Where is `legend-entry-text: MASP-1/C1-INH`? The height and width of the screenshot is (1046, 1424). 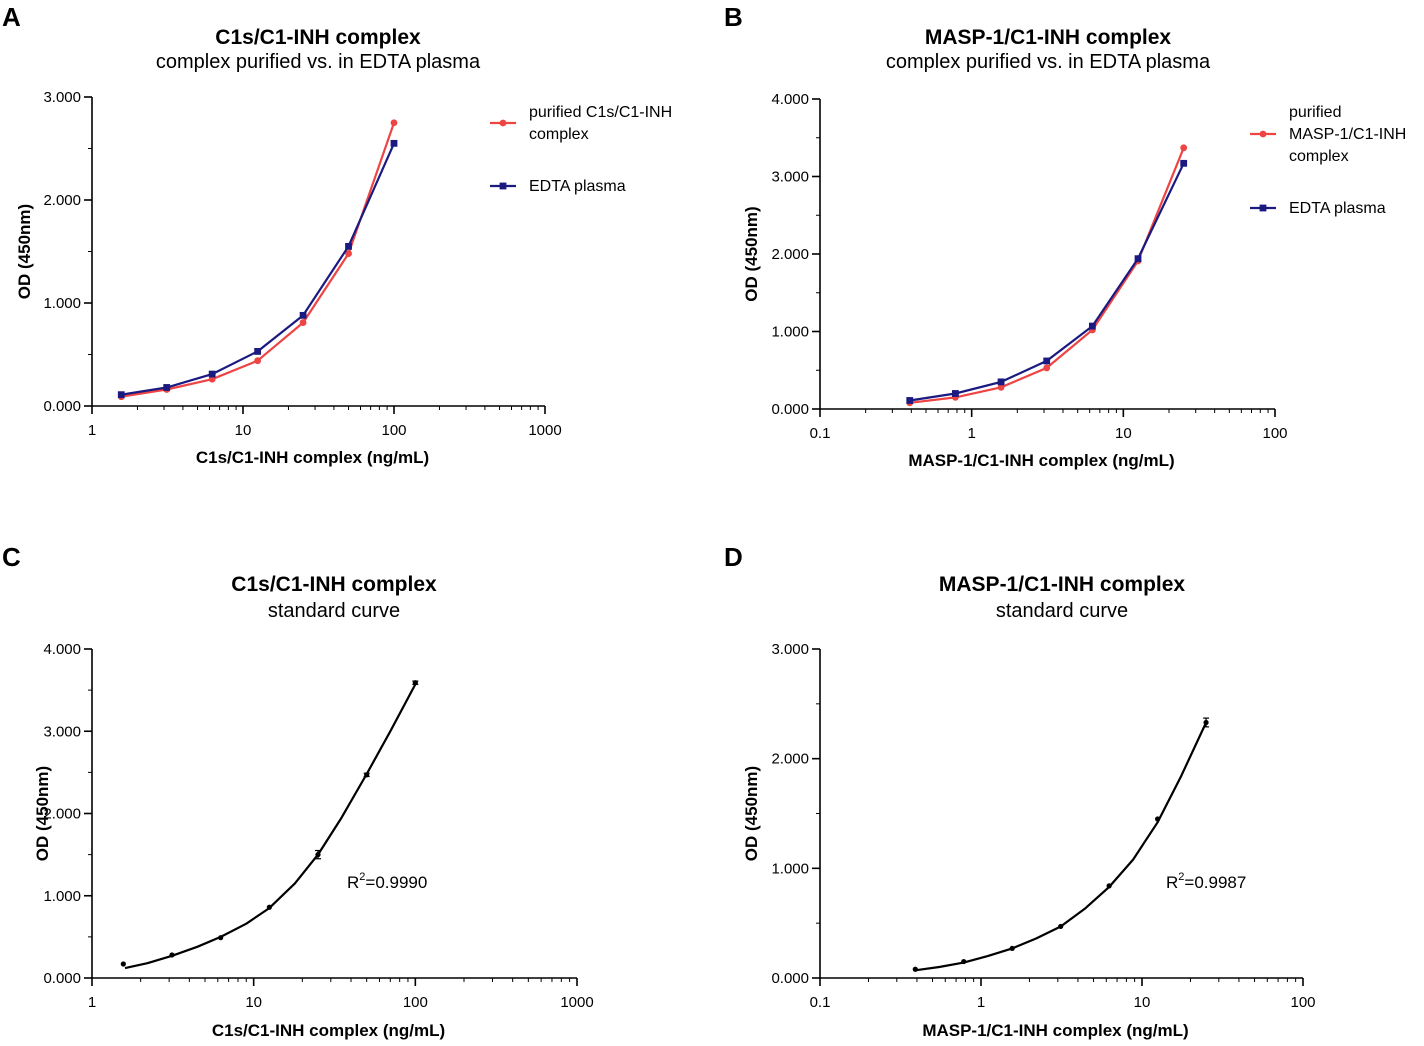
legend-entry-text: MASP-1/C1-INH is located at coordinates (1347, 134).